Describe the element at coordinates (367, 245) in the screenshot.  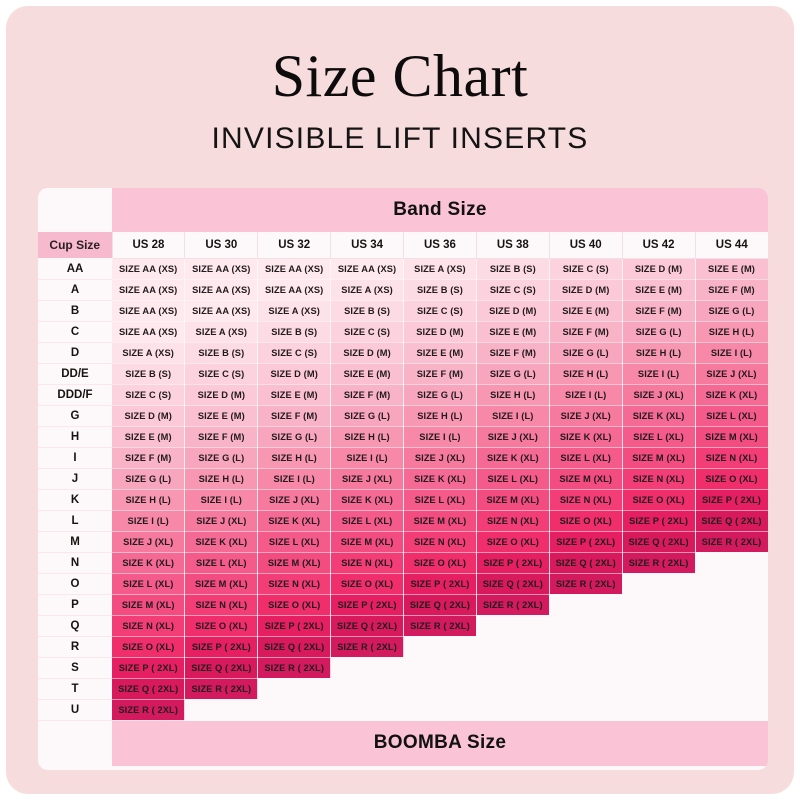
I see `band-size-column-header: US 34` at that location.